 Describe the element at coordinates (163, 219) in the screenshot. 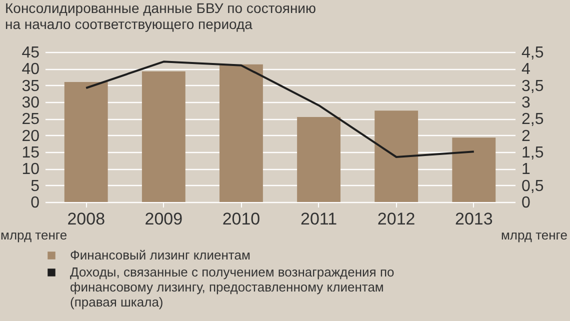

I see `x-tick-label: 2009` at that location.